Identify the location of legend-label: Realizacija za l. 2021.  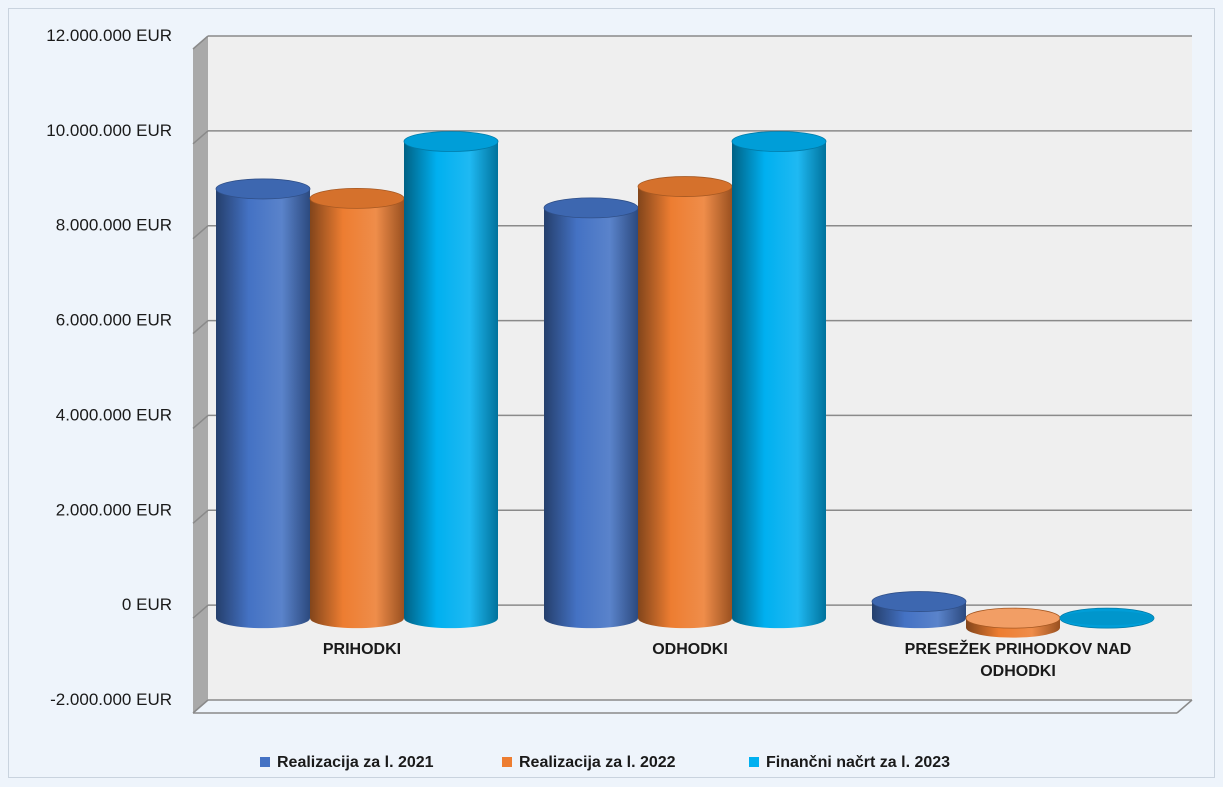
(355, 762).